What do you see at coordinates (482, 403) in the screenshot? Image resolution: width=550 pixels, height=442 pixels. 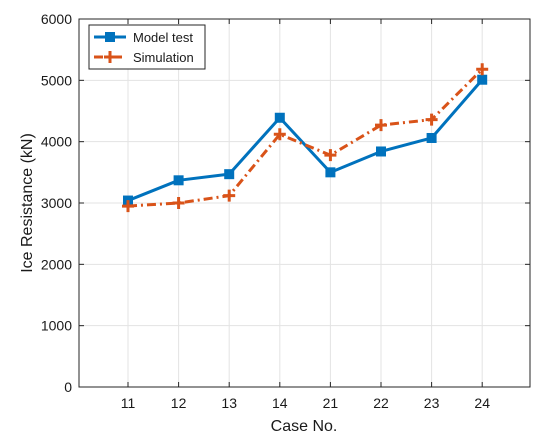 I see `x-tick-label: 24` at bounding box center [482, 403].